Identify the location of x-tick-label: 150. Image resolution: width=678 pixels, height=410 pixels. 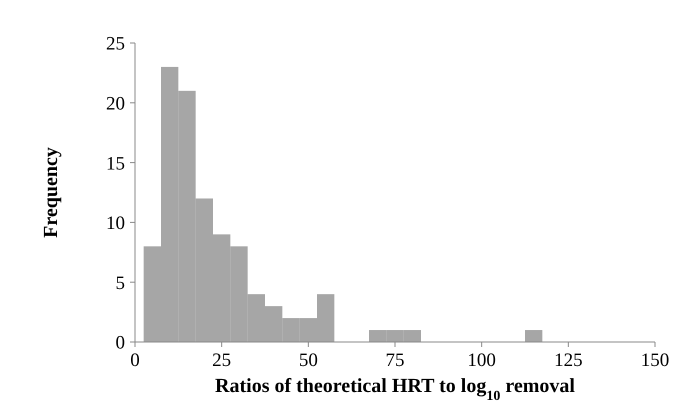
(655, 360).